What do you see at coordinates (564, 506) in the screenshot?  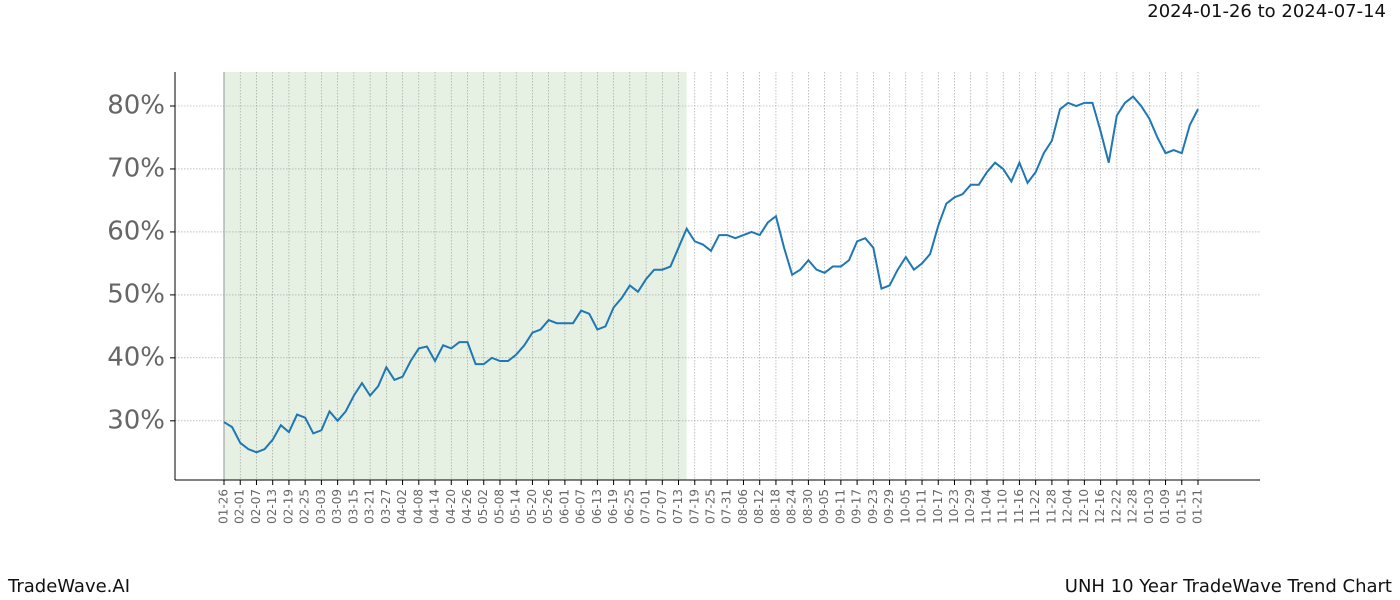 I see `x-tick-label: 06-01` at bounding box center [564, 506].